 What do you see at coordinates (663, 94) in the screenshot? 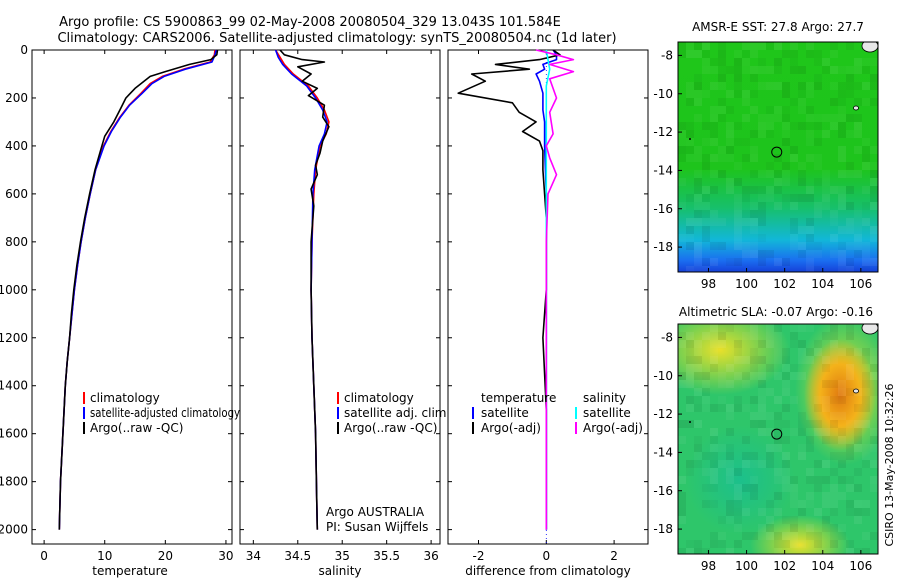
I see `latitude-tick-label: -10` at bounding box center [663, 94].